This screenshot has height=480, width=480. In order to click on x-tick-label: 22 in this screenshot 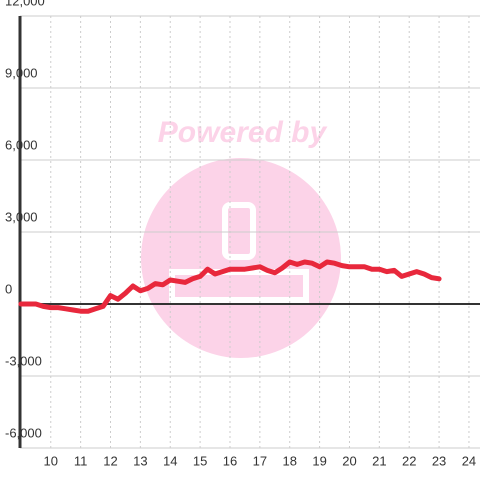, I will do `click(409, 460)`.